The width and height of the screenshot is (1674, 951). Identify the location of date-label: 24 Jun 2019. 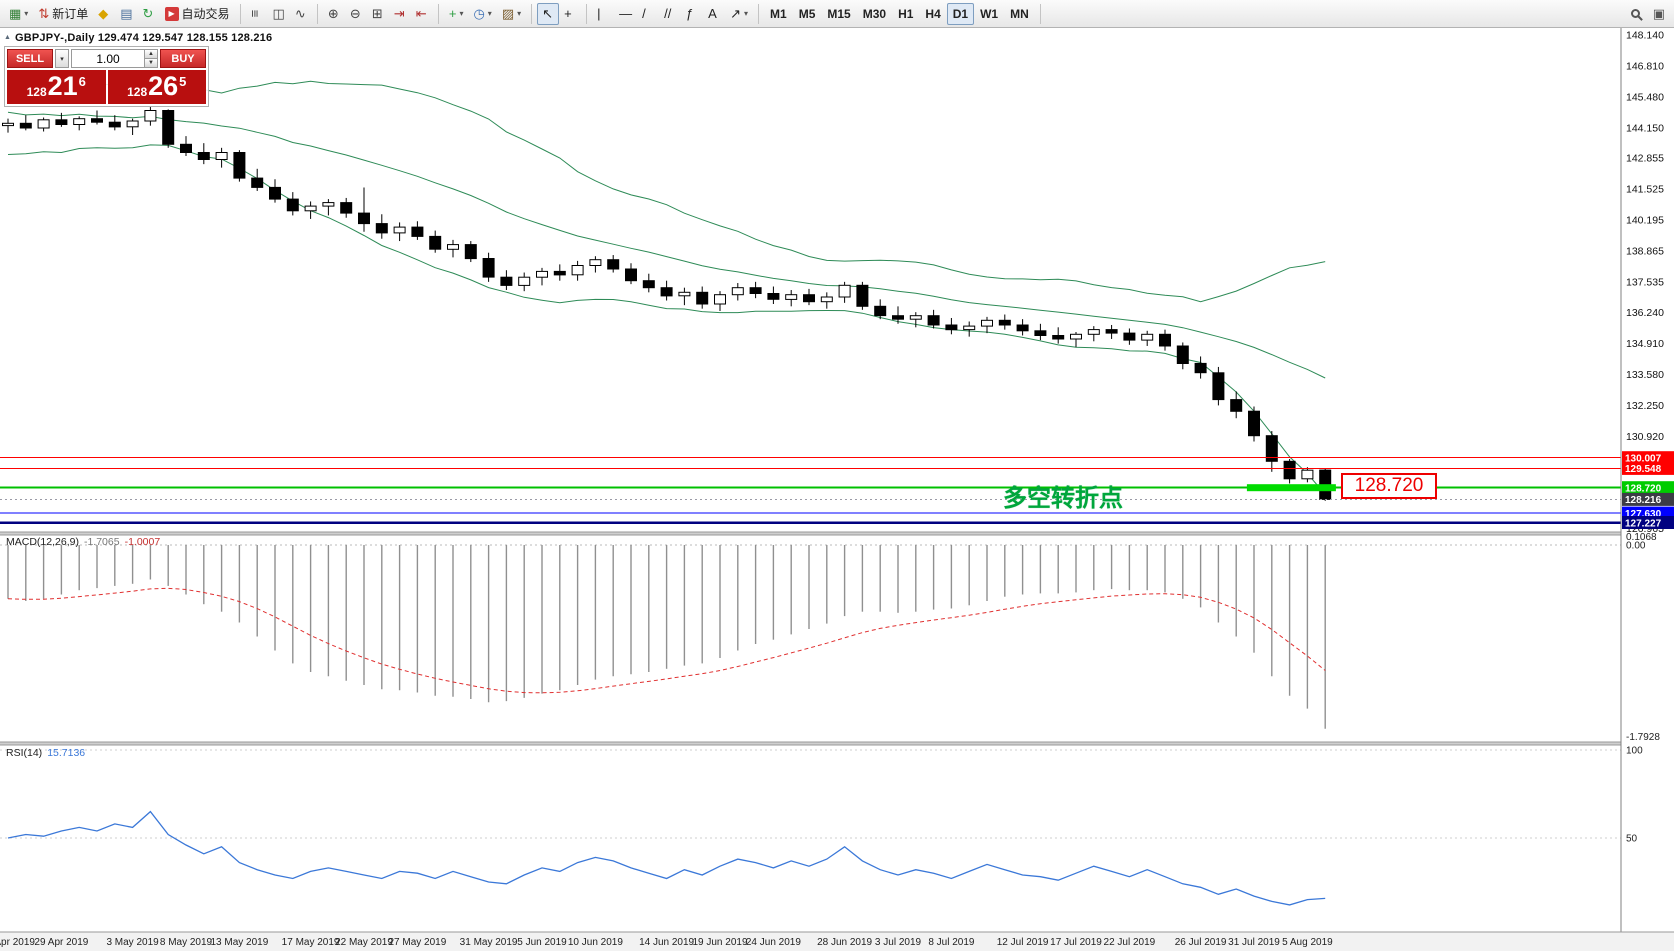
(773, 942).